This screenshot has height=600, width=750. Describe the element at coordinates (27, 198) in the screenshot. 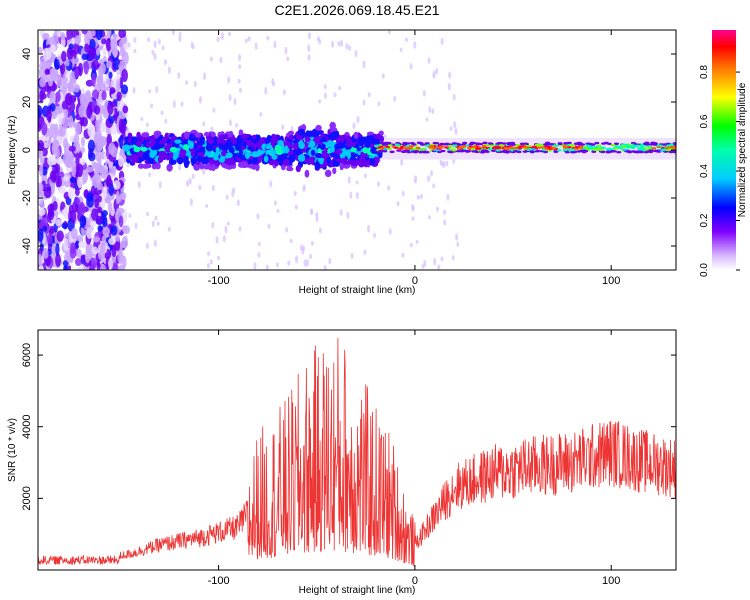

I see `spectrogram-y-tick-label: -20` at that location.